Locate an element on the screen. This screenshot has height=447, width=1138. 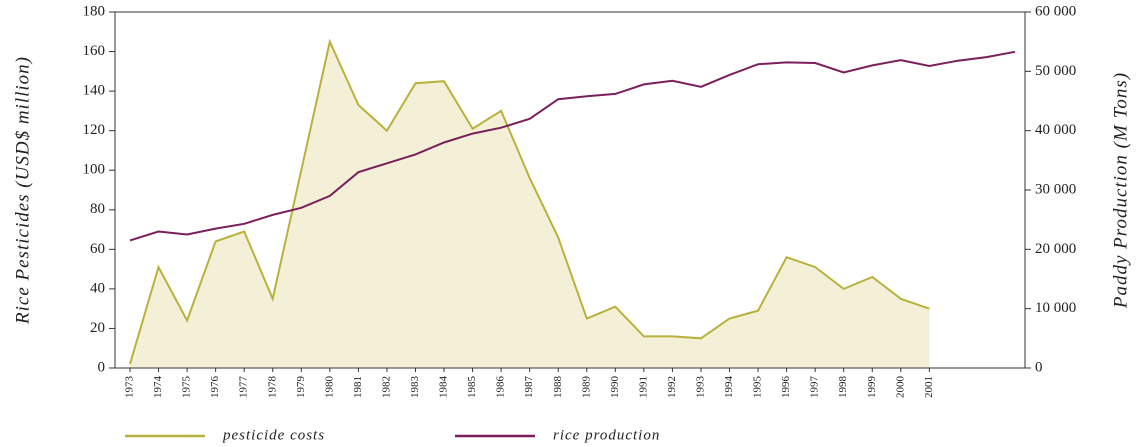
legend-label: pesticide costs is located at coordinates (273, 435).